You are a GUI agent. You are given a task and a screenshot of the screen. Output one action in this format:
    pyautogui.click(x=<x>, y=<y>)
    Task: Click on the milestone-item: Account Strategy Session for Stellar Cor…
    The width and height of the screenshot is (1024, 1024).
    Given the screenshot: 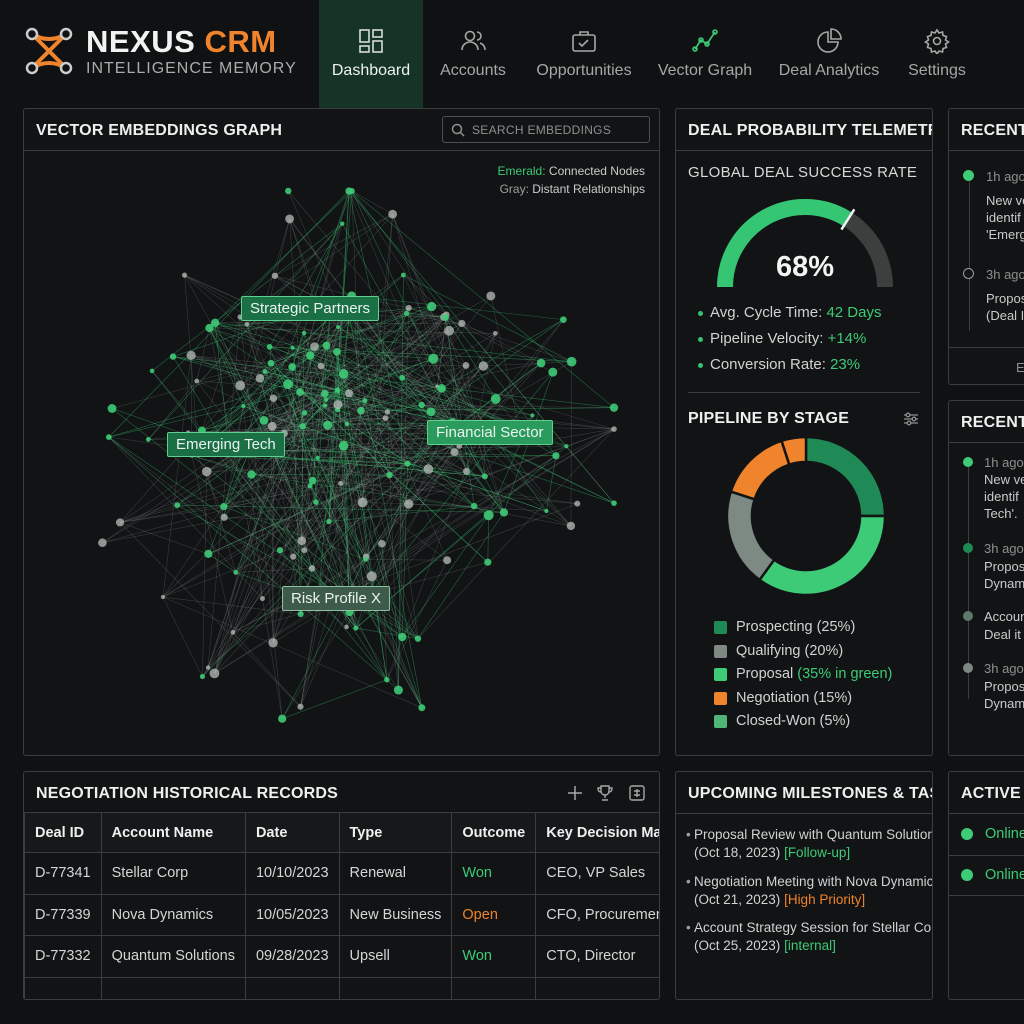 What is the action you would take?
    pyautogui.click(x=809, y=937)
    